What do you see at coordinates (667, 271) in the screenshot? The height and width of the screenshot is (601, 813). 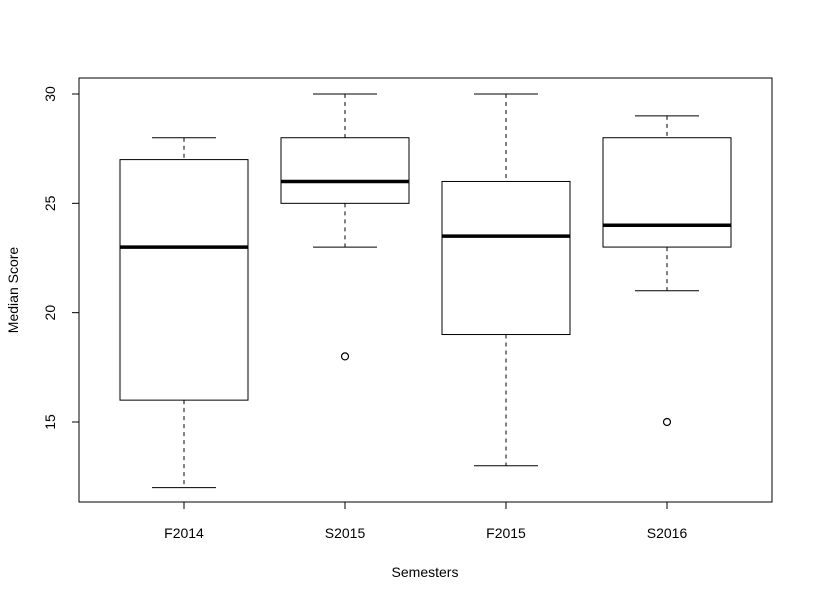 I see `box-s2016` at bounding box center [667, 271].